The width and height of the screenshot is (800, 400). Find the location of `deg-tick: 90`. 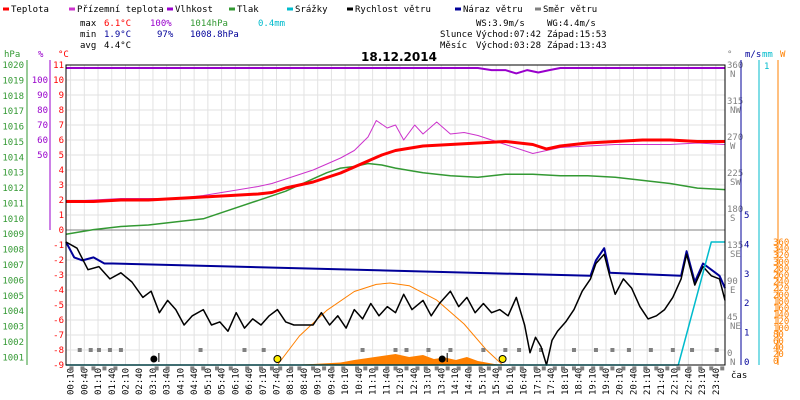

deg-tick: 90 is located at coordinates (732, 282).